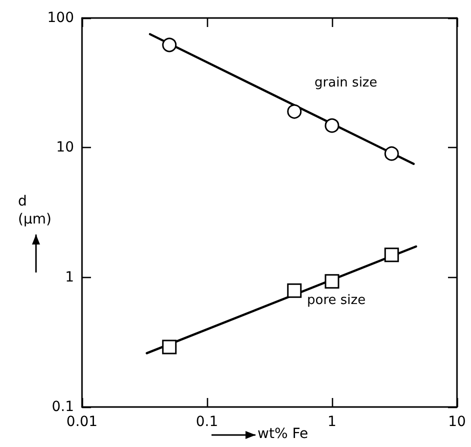  What do you see at coordinates (69, 277) in the screenshot?
I see `y-tick-label: 1` at bounding box center [69, 277].